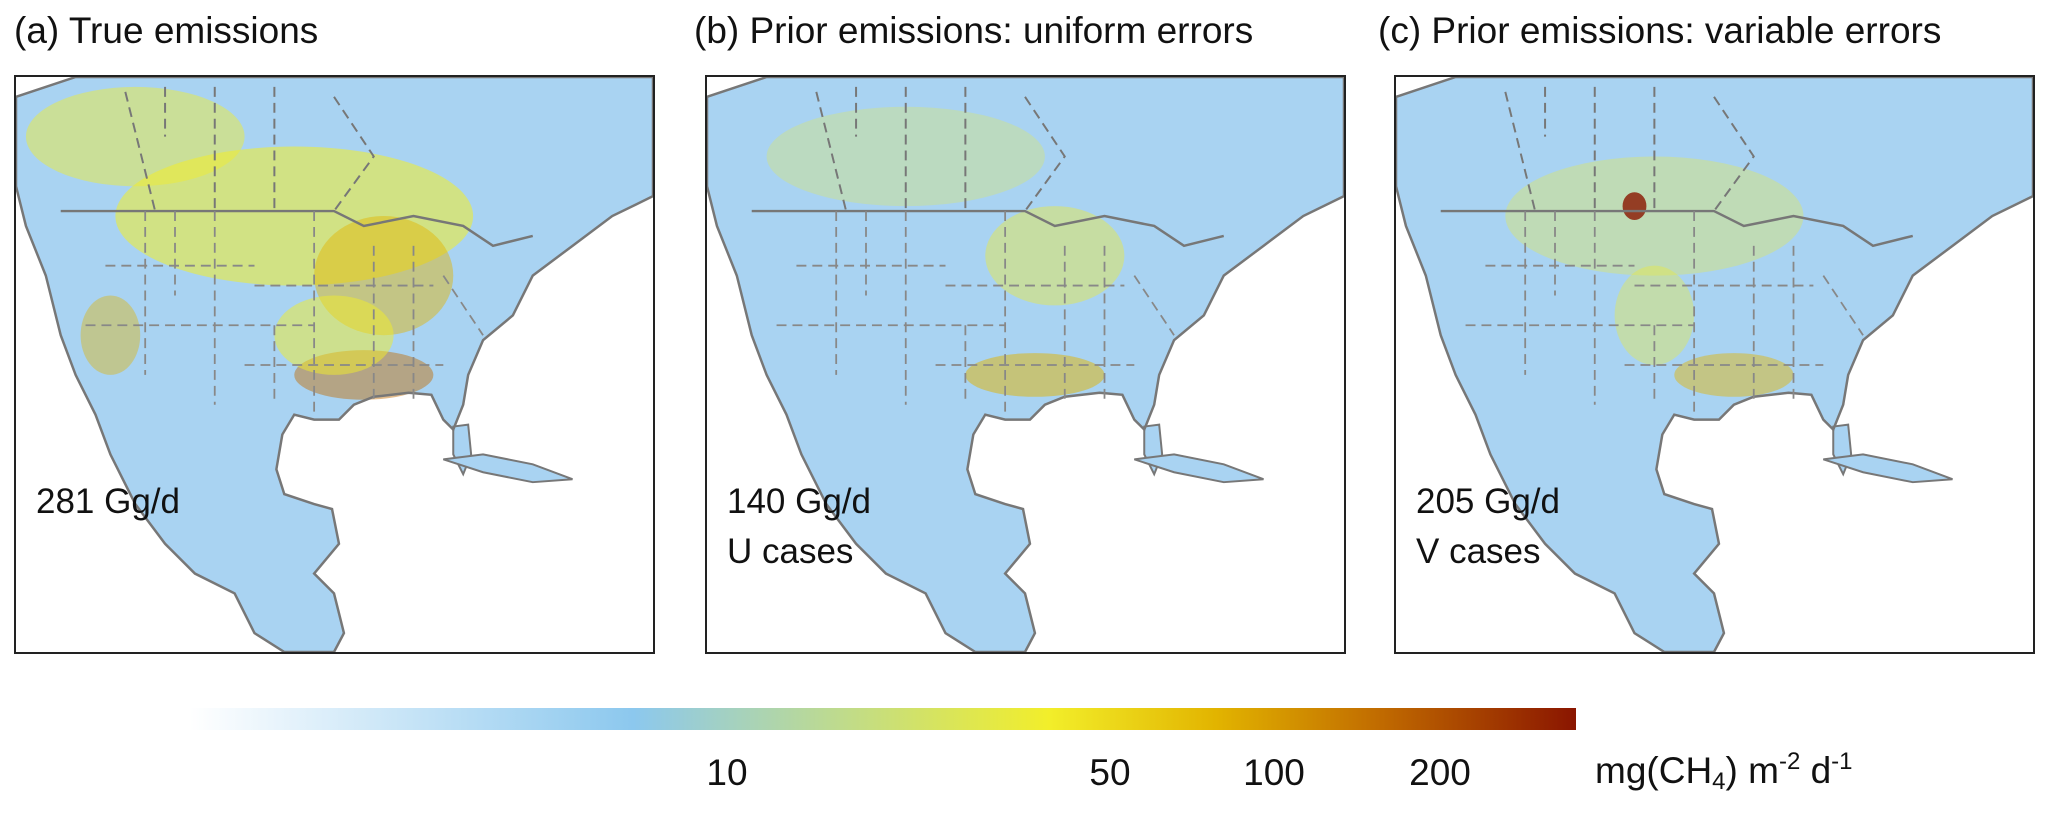 Image resolution: width=2067 pixels, height=815 pixels. Describe the element at coordinates (1478, 551) in the screenshot. I see `panel-c-case-label: V cases` at that location.